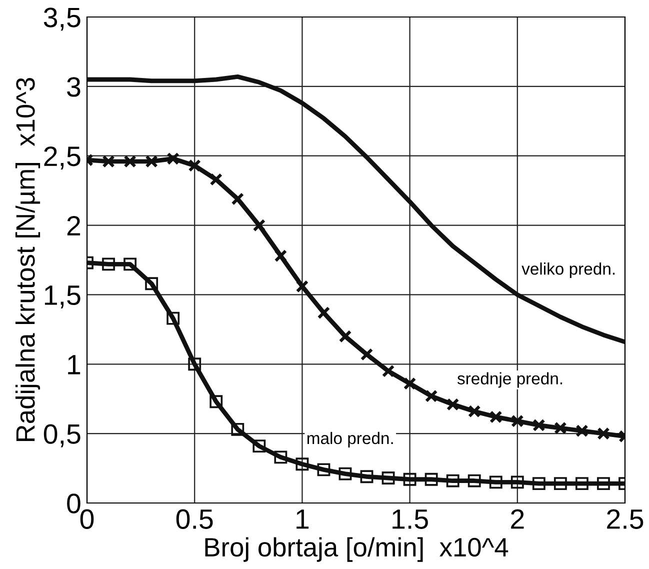 This screenshot has height=569, width=649. What do you see at coordinates (625, 519) in the screenshot?
I see `x-tick-label: 2.5` at bounding box center [625, 519].